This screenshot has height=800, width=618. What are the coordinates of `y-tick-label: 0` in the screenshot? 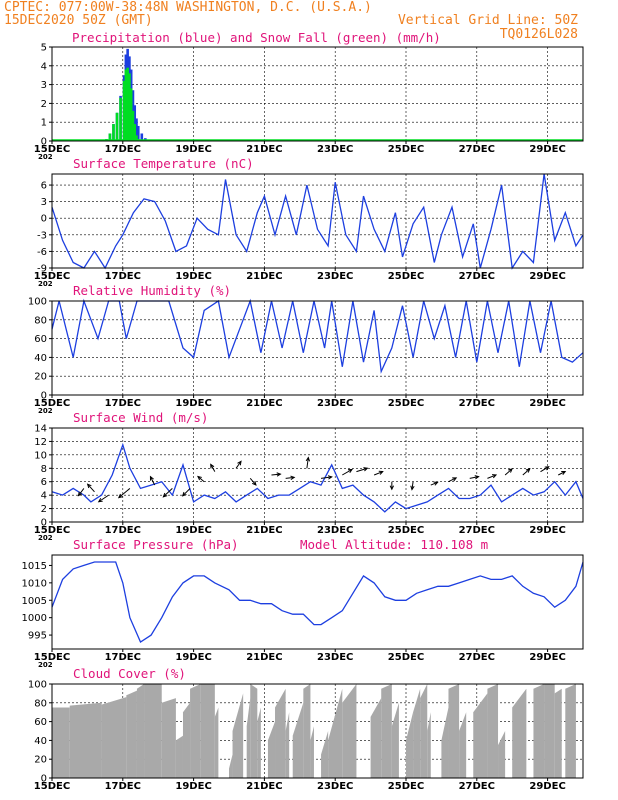 It's located at (44, 396).